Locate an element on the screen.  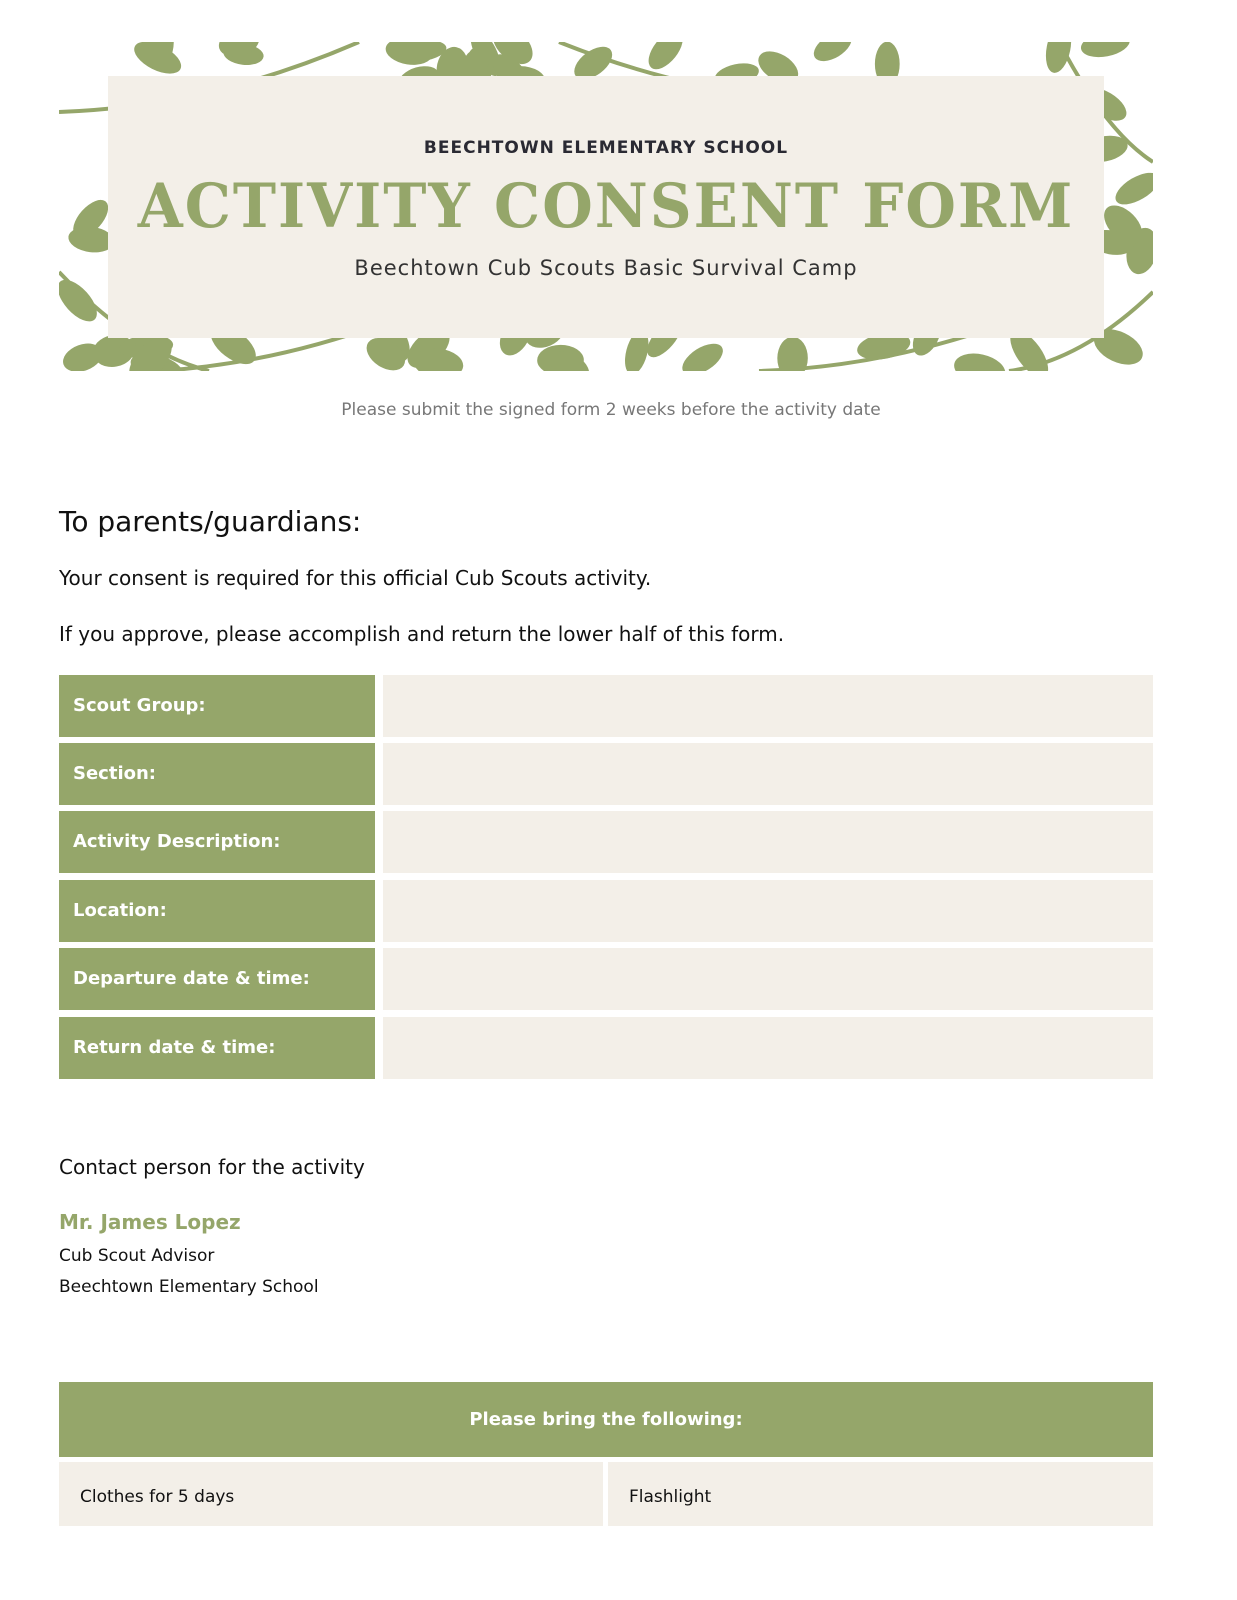
form-row-section: Section: is located at coordinates (606, 774).